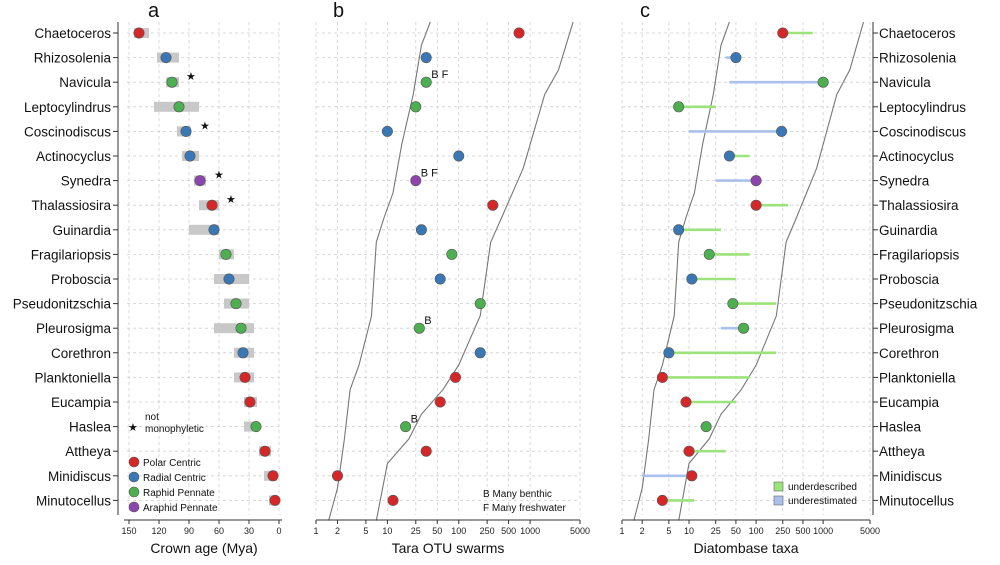 The height and width of the screenshot is (565, 1000). Describe the element at coordinates (387, 531) in the screenshot. I see `x-tick-label: 10` at that location.